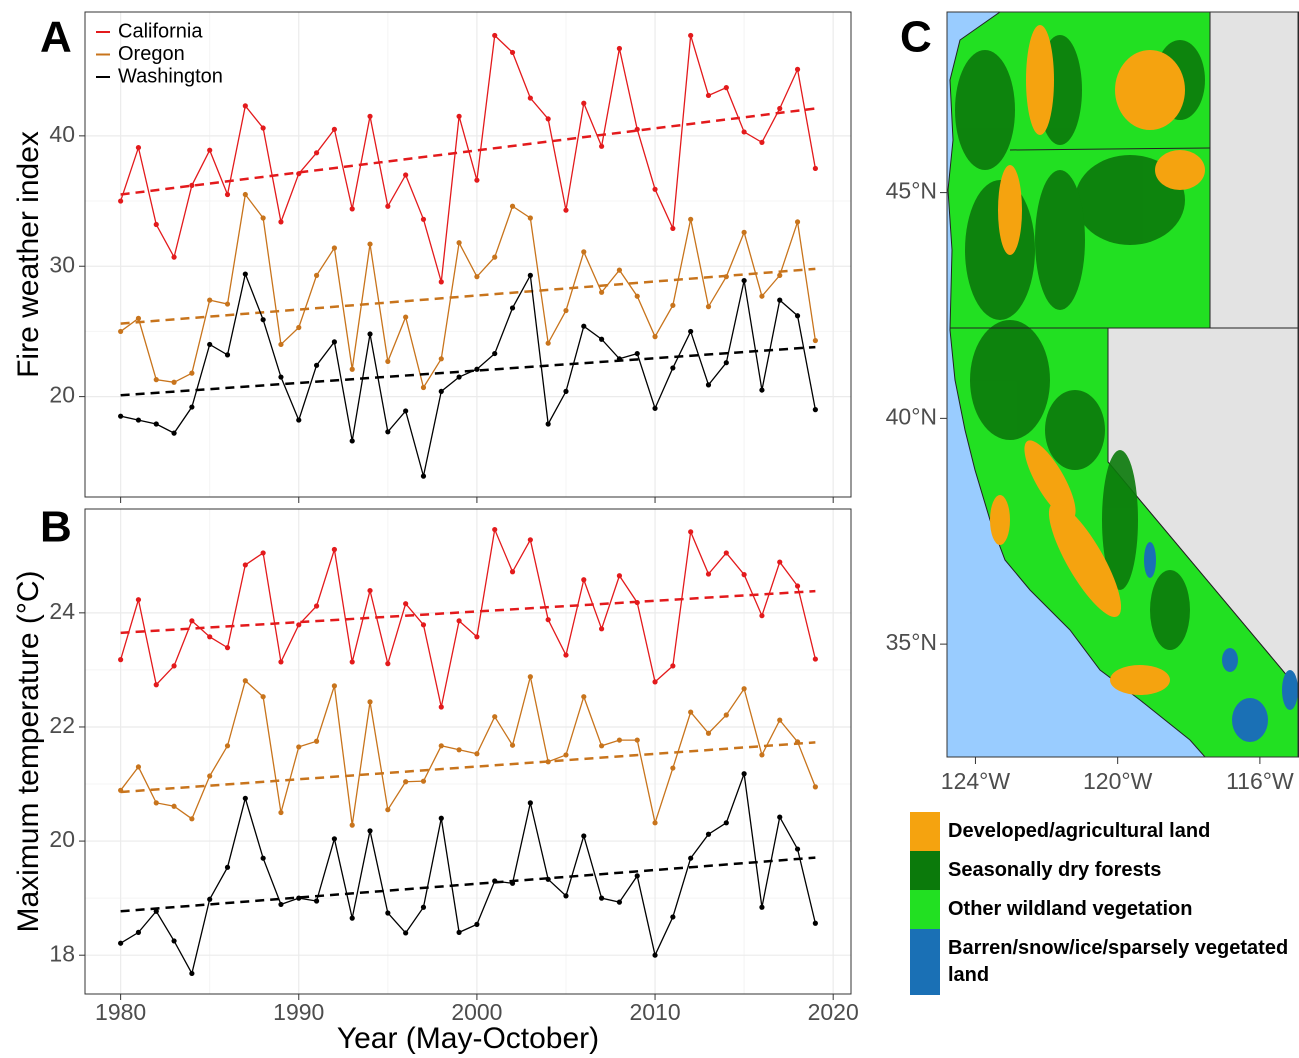 The image size is (1299, 1058). What do you see at coordinates (120, 1012) in the screenshot?
I see `x-tick-label: 1980` at bounding box center [120, 1012].